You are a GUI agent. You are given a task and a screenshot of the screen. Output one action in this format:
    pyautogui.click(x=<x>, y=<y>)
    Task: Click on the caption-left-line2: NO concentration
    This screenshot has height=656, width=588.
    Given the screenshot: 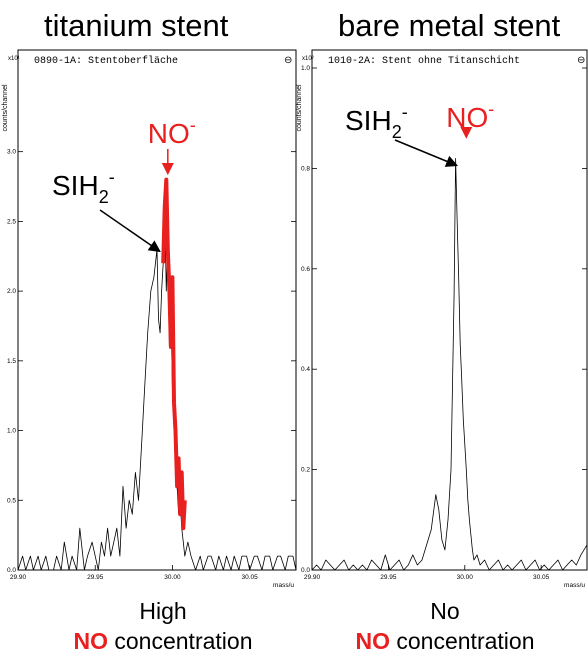 What is the action you would take?
    pyautogui.click(x=163, y=641)
    